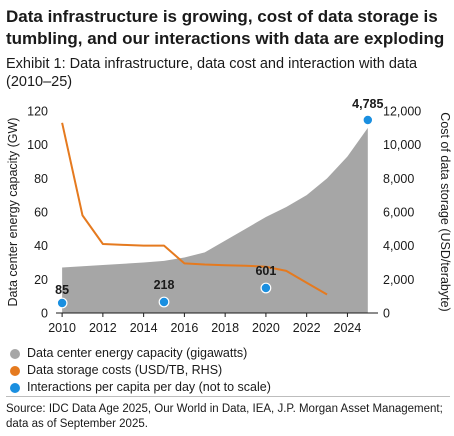  I want to click on legend-swatch-capacity, so click(15, 353).